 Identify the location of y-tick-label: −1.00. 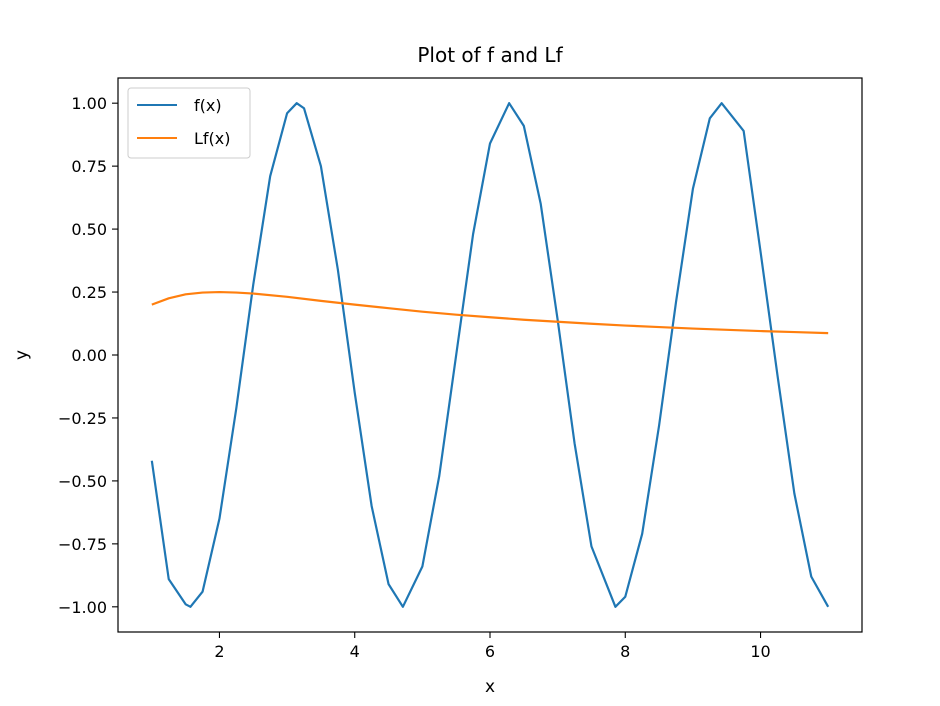
(82, 607).